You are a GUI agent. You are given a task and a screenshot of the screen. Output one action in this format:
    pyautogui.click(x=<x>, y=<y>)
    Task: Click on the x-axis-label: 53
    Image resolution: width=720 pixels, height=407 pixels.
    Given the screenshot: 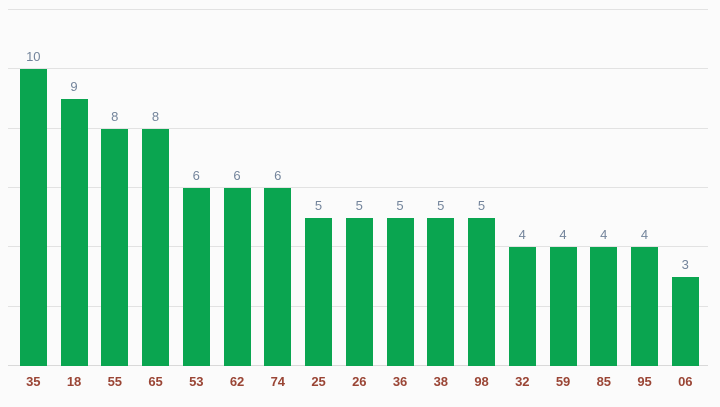 What is the action you would take?
    pyautogui.click(x=196, y=381)
    